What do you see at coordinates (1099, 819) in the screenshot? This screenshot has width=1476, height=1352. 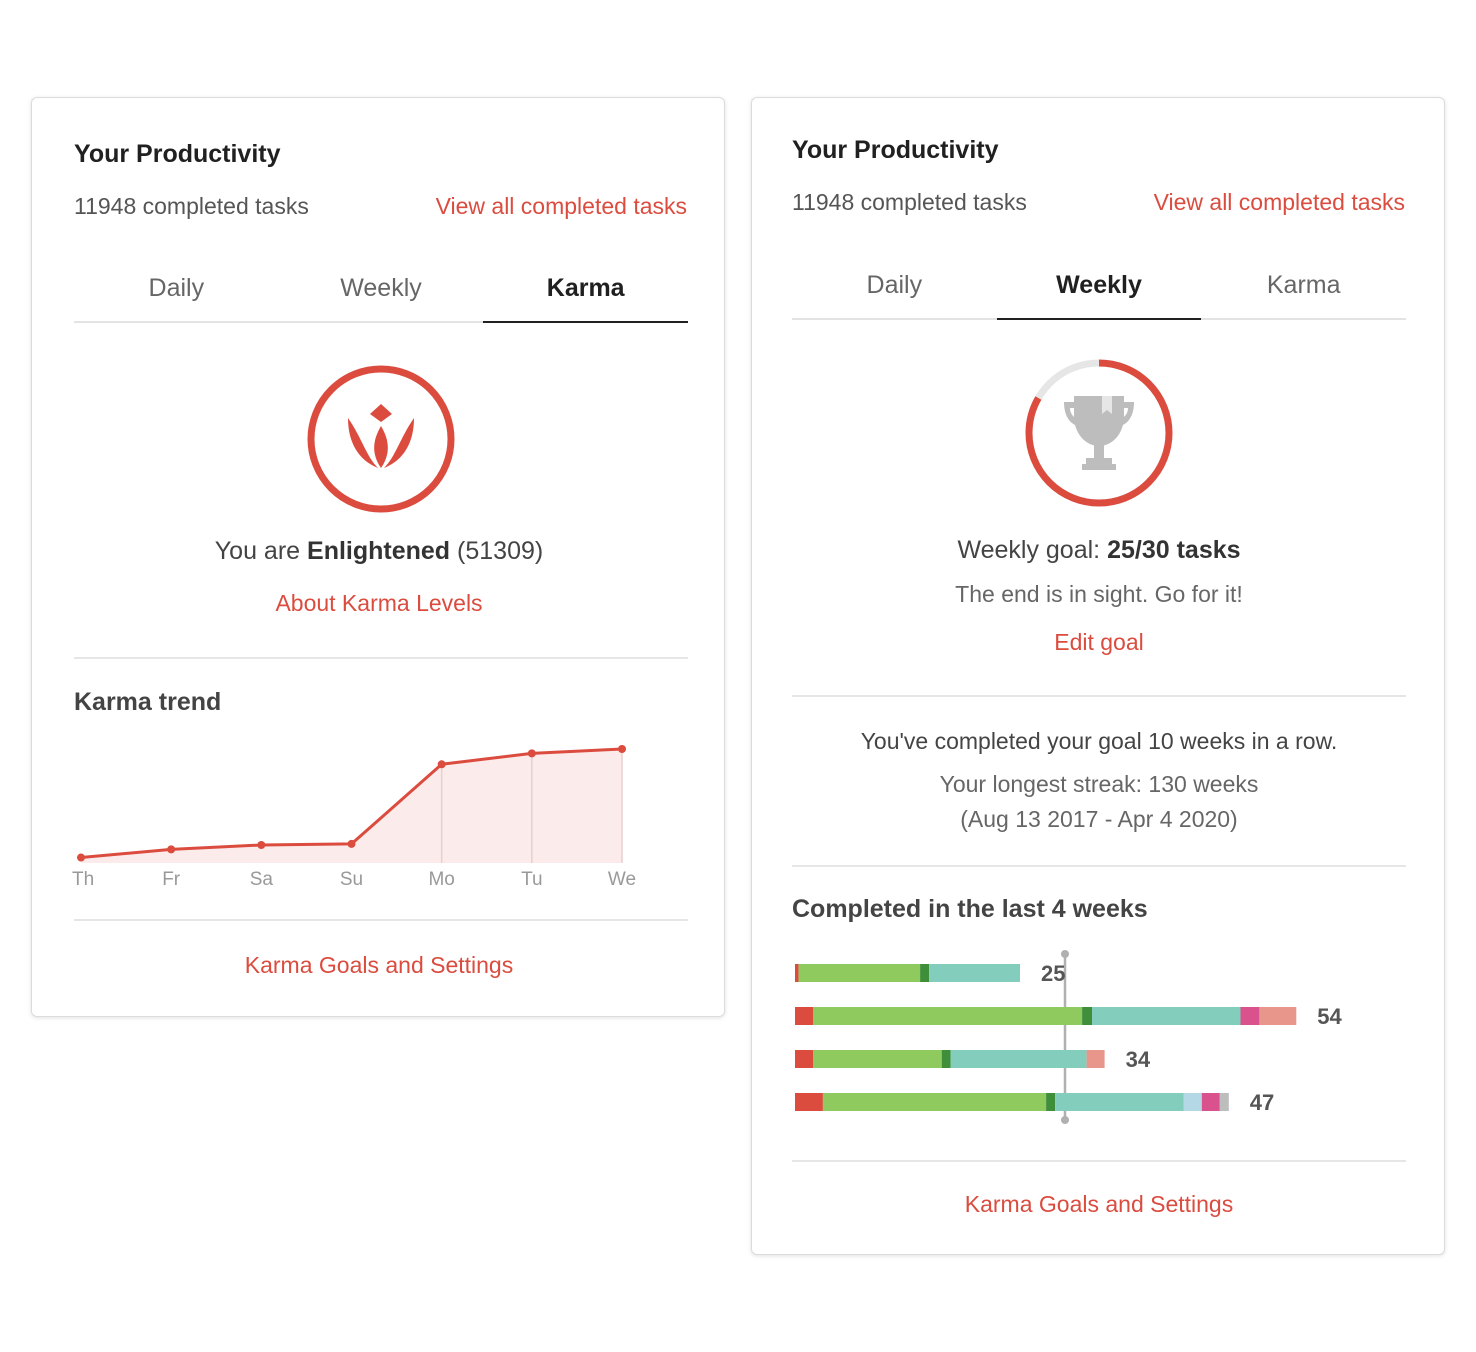 I see `streak-range: (Aug 13 2017 - Apr 4 2020)` at bounding box center [1099, 819].